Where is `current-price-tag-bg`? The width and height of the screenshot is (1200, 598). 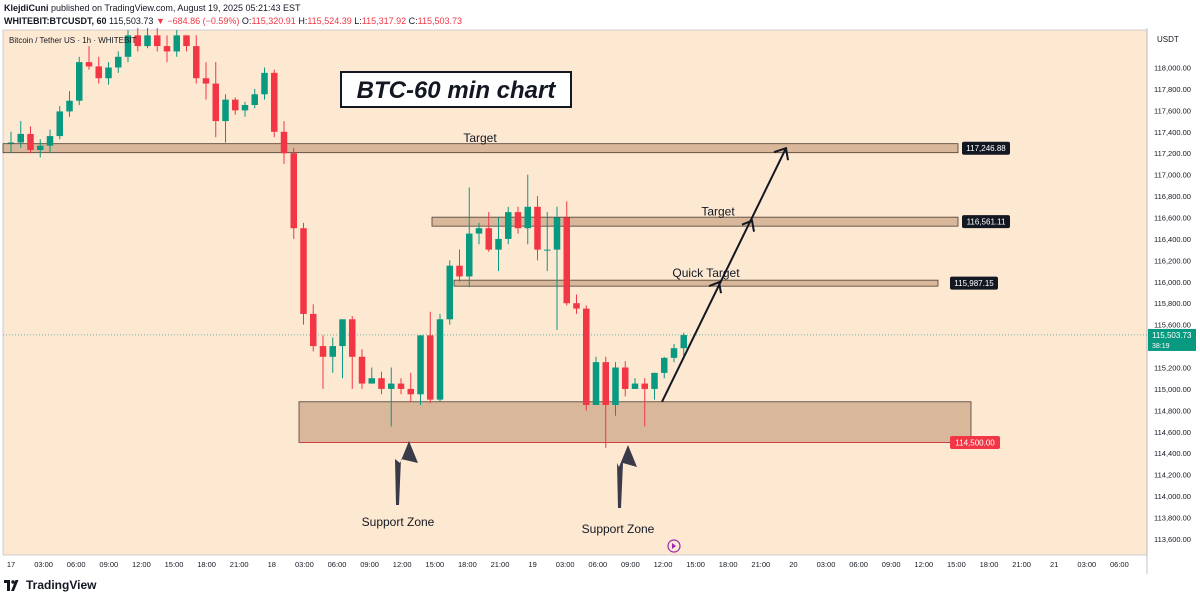
current-price-tag-bg is located at coordinates (1172, 339).